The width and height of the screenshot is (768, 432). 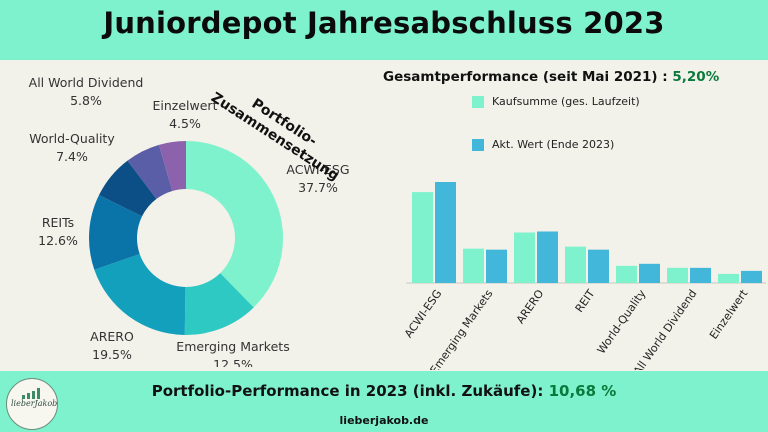 I want to click on pie-label-arero: ARERO, so click(x=112, y=336).